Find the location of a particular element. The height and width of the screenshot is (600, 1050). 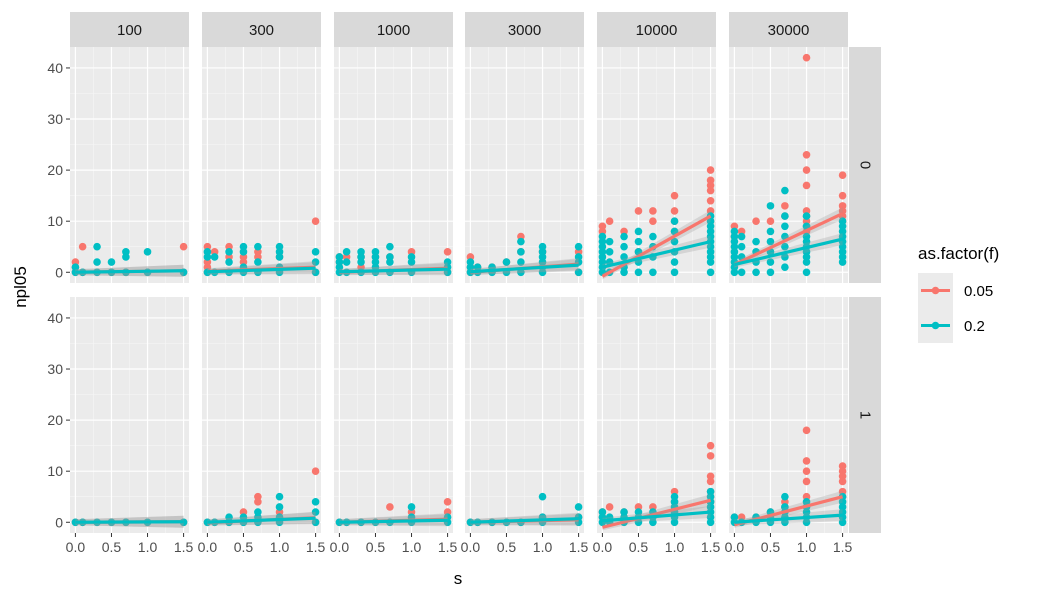

x-axis-title: s is located at coordinates (458, 578).